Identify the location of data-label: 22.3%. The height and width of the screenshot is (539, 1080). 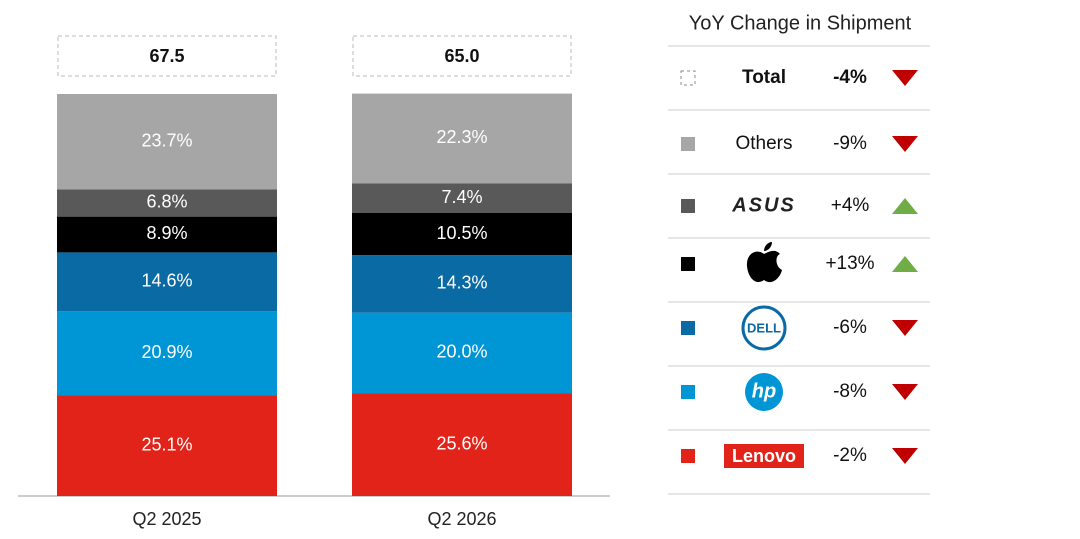
(461, 137).